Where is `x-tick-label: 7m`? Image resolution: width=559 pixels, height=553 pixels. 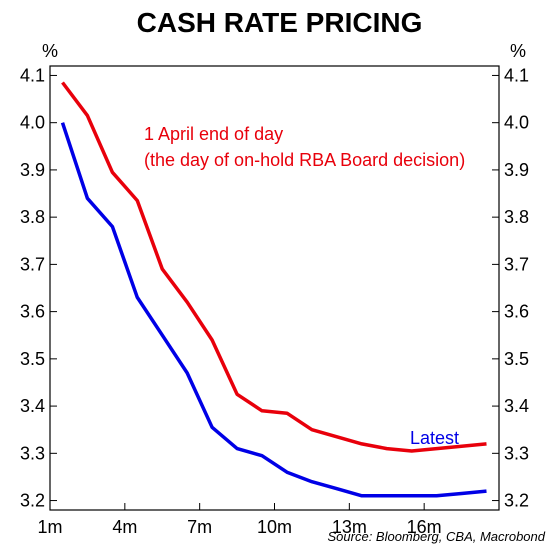
x-tick-label: 7m is located at coordinates (199, 527).